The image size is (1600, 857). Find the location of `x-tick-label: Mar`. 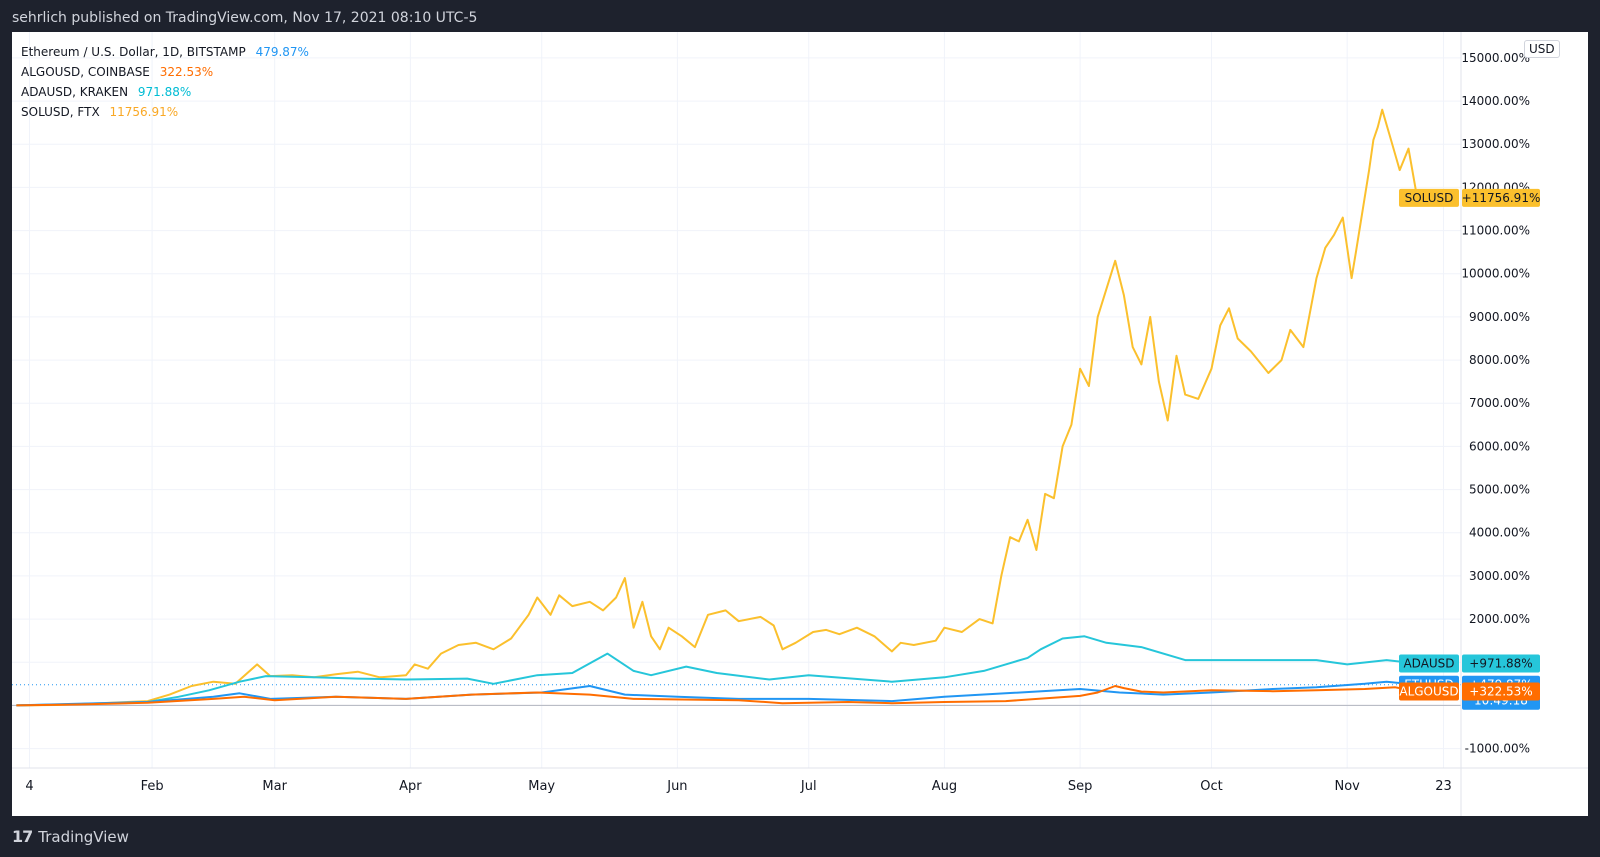

x-tick-label: Mar is located at coordinates (274, 786).